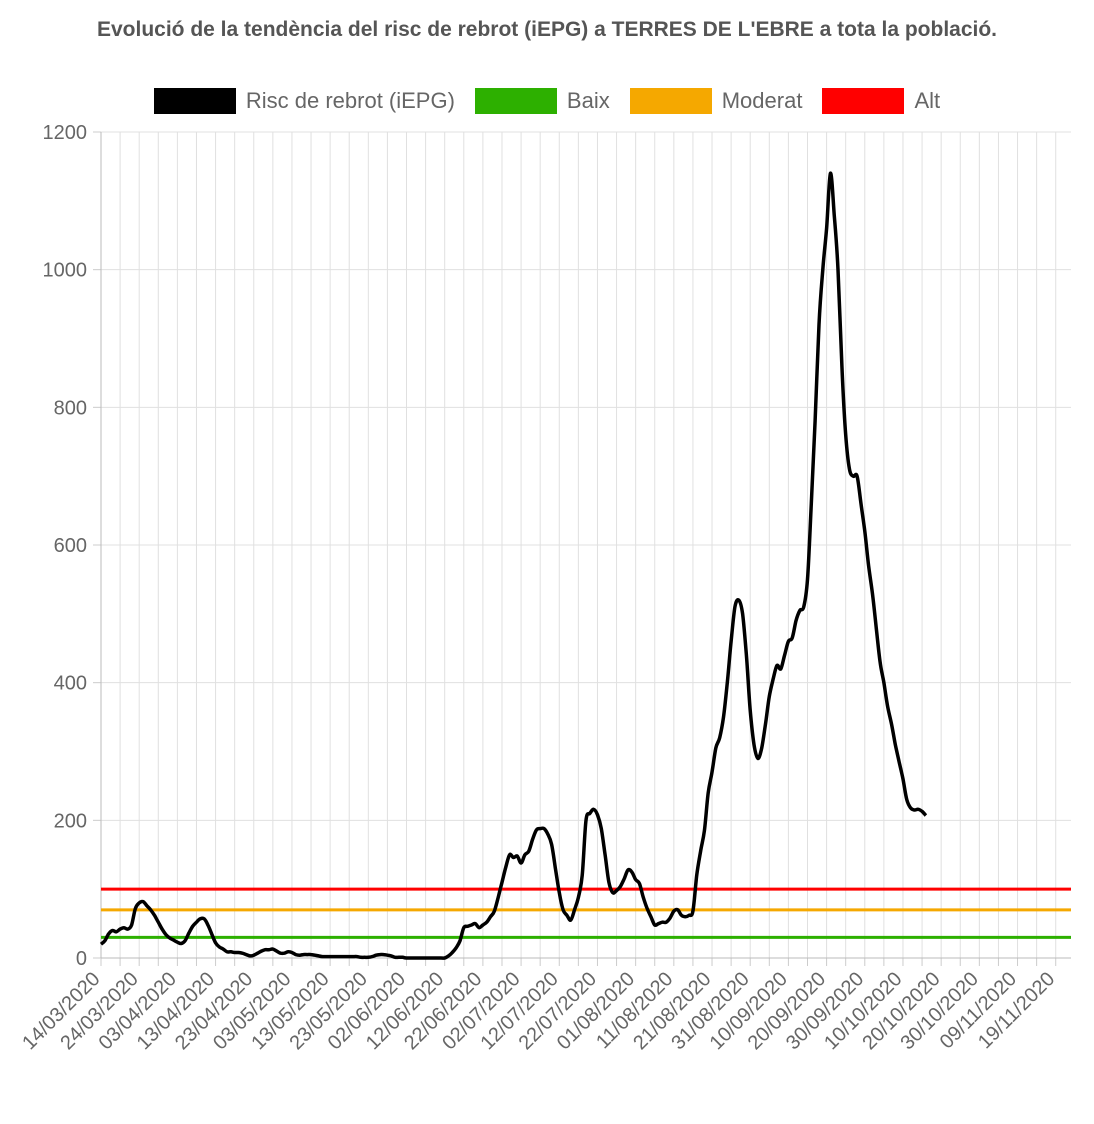  What do you see at coordinates (670, 101) in the screenshot?
I see `legend-swatch-moderat` at bounding box center [670, 101].